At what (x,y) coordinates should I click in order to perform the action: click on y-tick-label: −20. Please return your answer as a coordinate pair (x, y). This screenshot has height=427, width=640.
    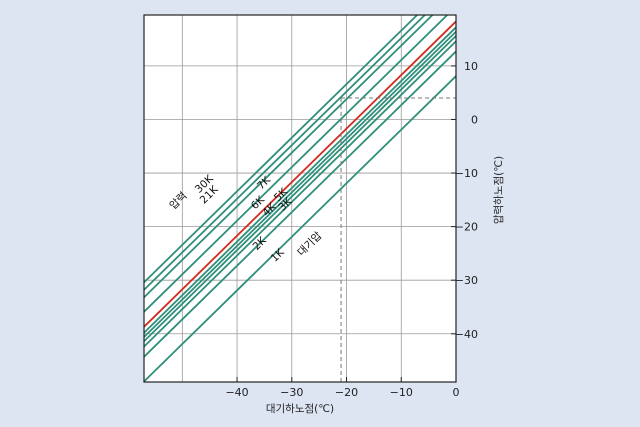
    Looking at the image, I should click on (466, 227).